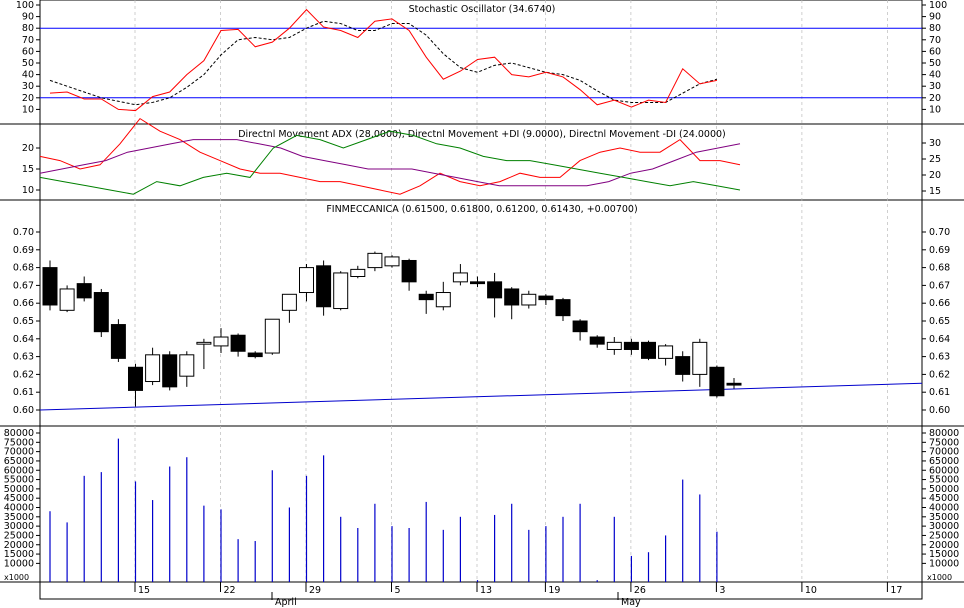  Describe the element at coordinates (28, 148) in the screenshot. I see `dmi-tick-label-left-2: 20` at that location.